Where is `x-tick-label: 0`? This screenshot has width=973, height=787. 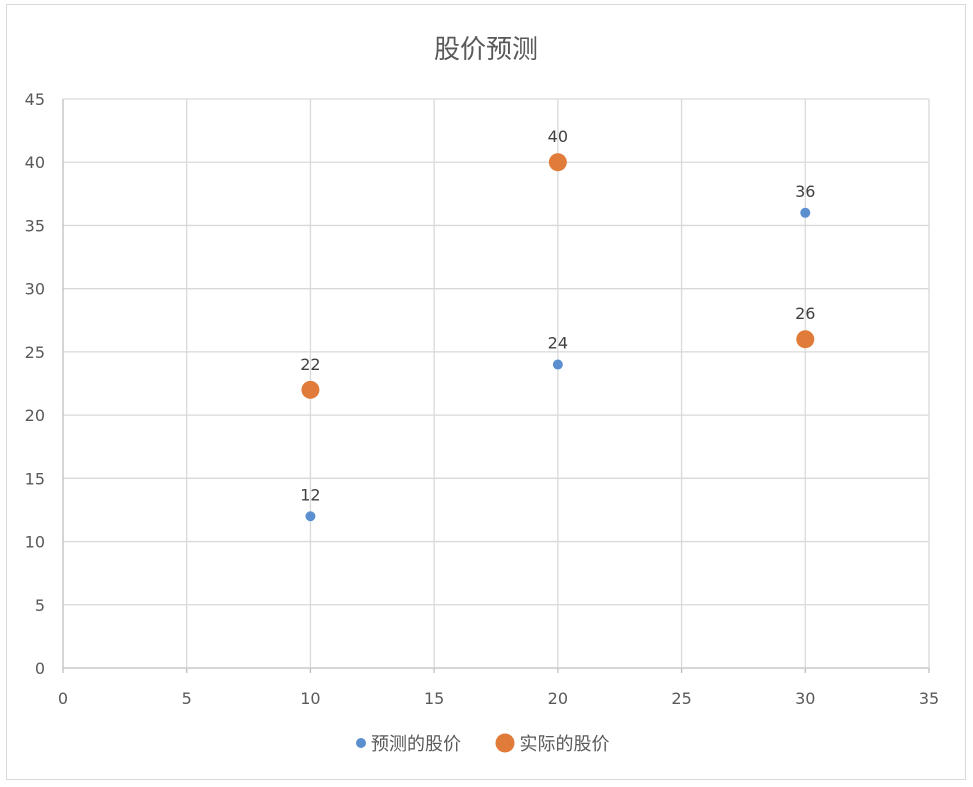
x-tick-label: 0 is located at coordinates (63, 698).